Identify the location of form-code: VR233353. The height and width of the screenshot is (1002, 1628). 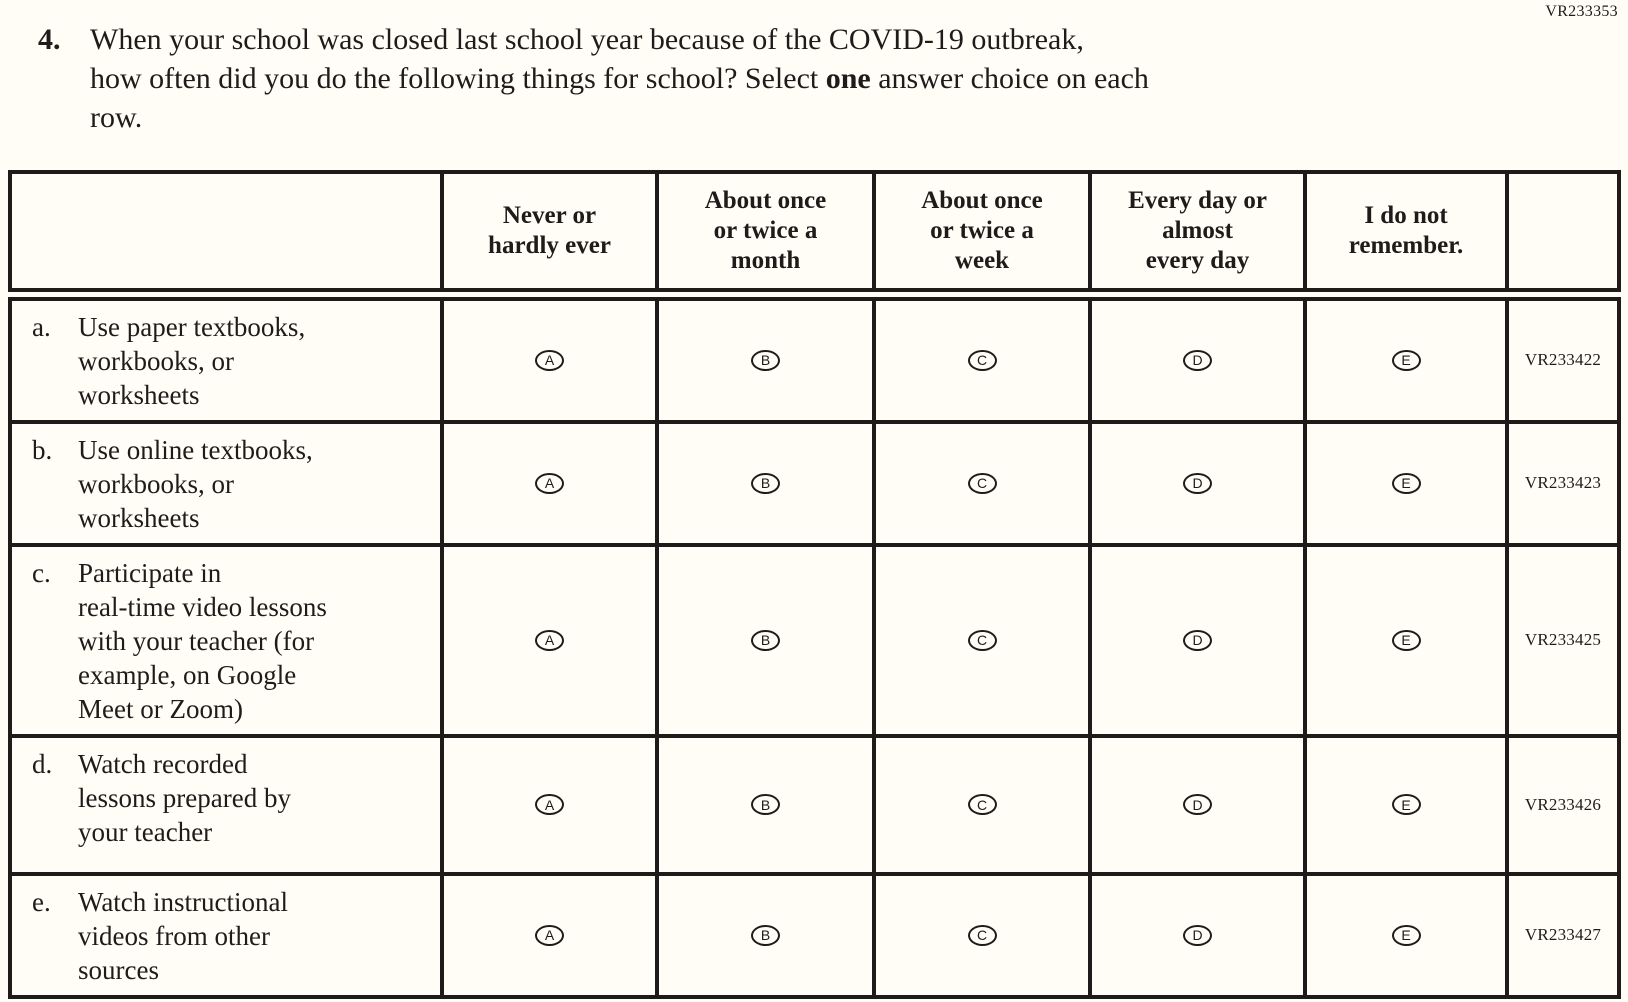
(1581, 11).